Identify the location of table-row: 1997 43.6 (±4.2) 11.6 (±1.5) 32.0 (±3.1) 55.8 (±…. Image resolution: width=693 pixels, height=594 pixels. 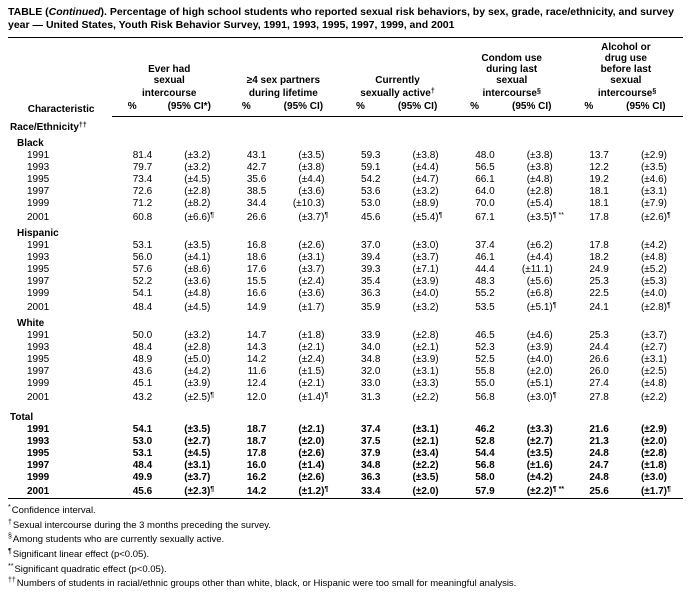
(345, 372).